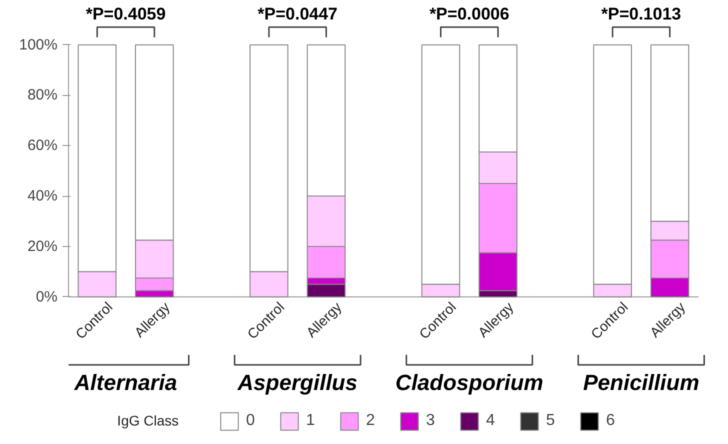  I want to click on text: *P=0.4059, so click(126, 14).